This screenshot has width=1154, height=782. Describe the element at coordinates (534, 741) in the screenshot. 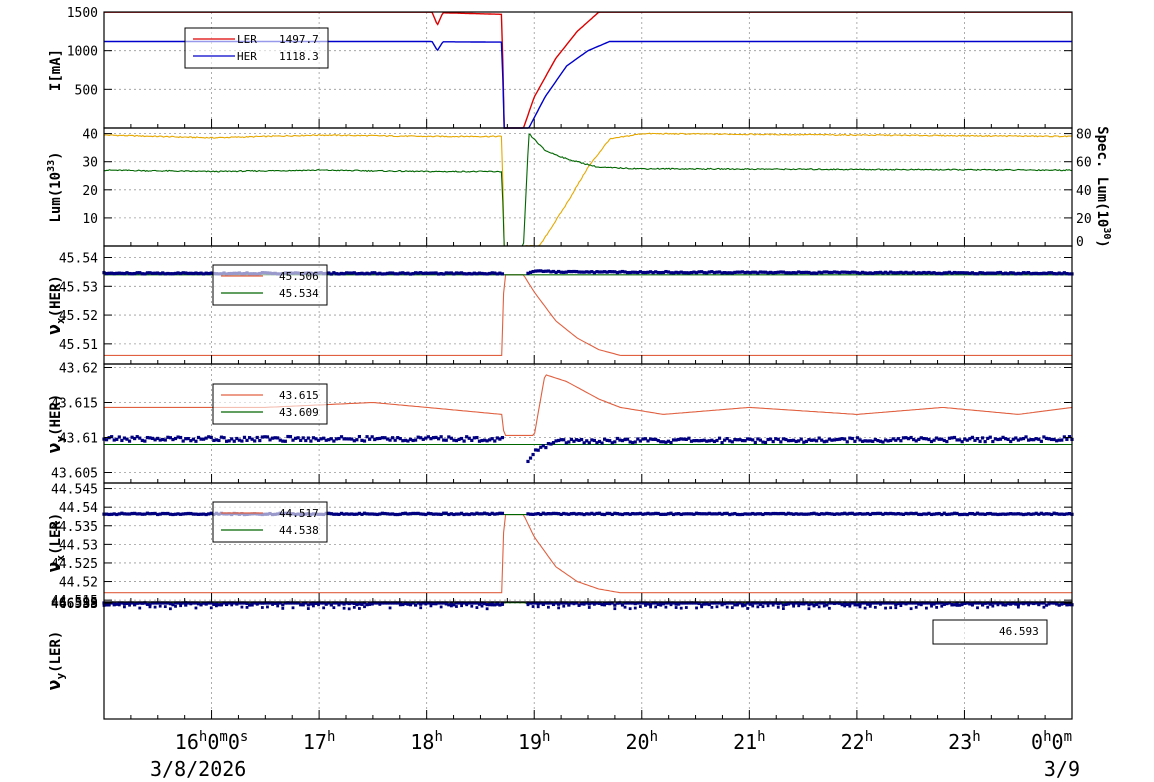

I see `x-tick-label: 19h` at that location.